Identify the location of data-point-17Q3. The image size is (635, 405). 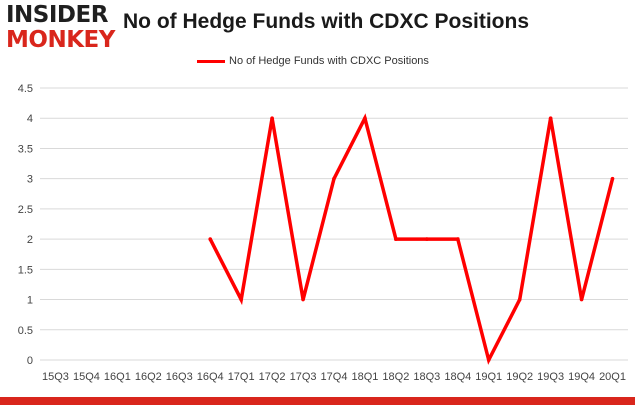
(303, 299).